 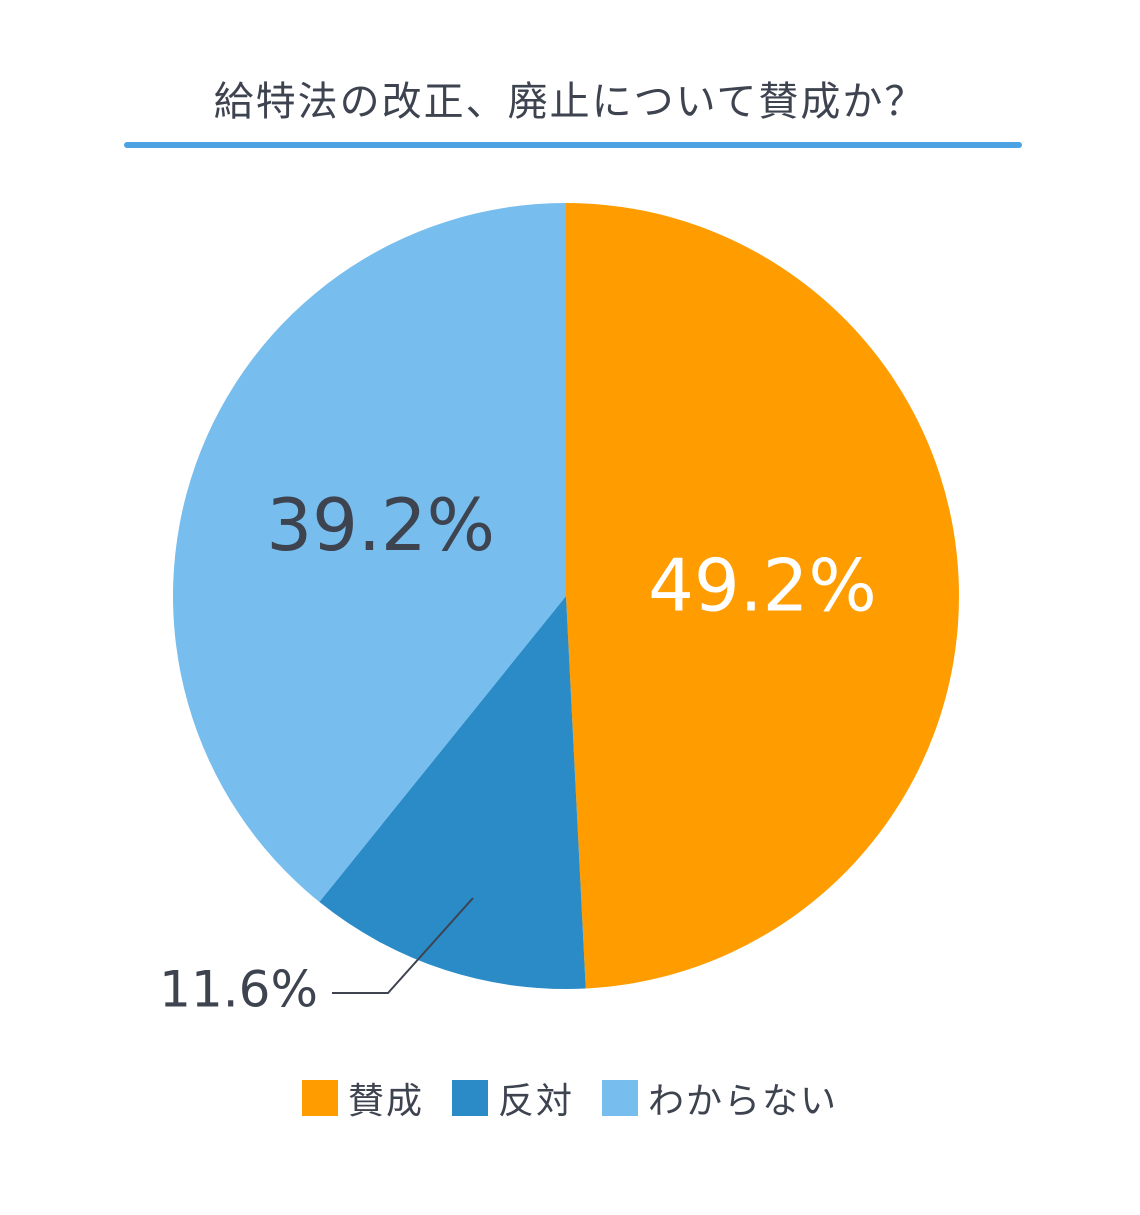 I want to click on legend-item-approve: 賛成, so click(x=362, y=1098).